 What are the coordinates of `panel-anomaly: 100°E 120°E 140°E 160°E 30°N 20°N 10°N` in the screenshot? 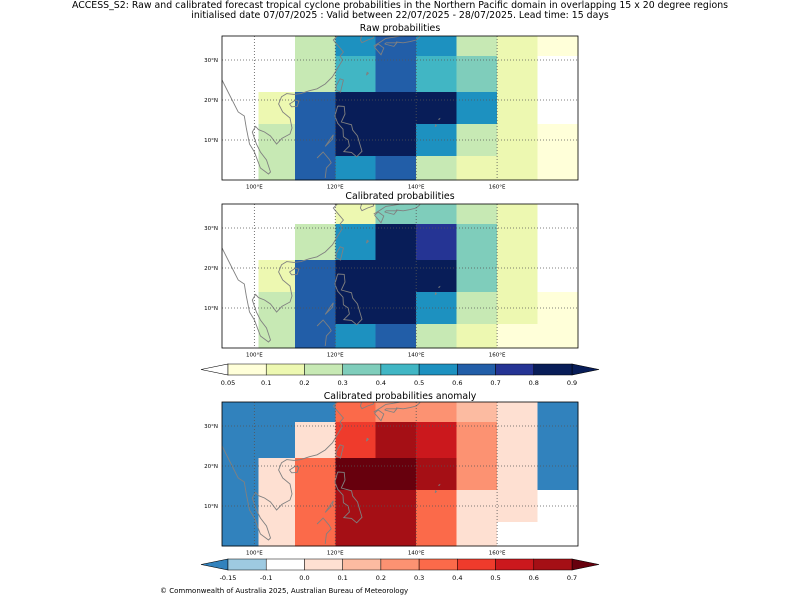 It's located at (391, 479).